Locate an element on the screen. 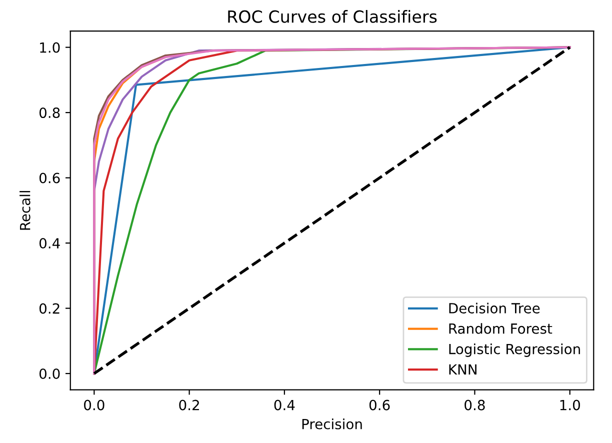  y-tick-label: 0.2 is located at coordinates (49, 308).